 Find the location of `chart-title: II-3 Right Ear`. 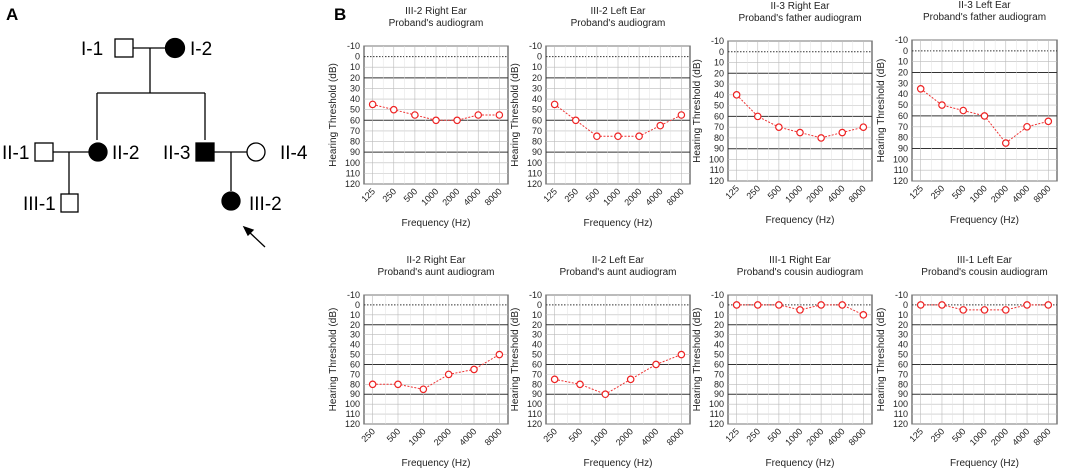

chart-title: II-3 Right Ear is located at coordinates (801, 6).